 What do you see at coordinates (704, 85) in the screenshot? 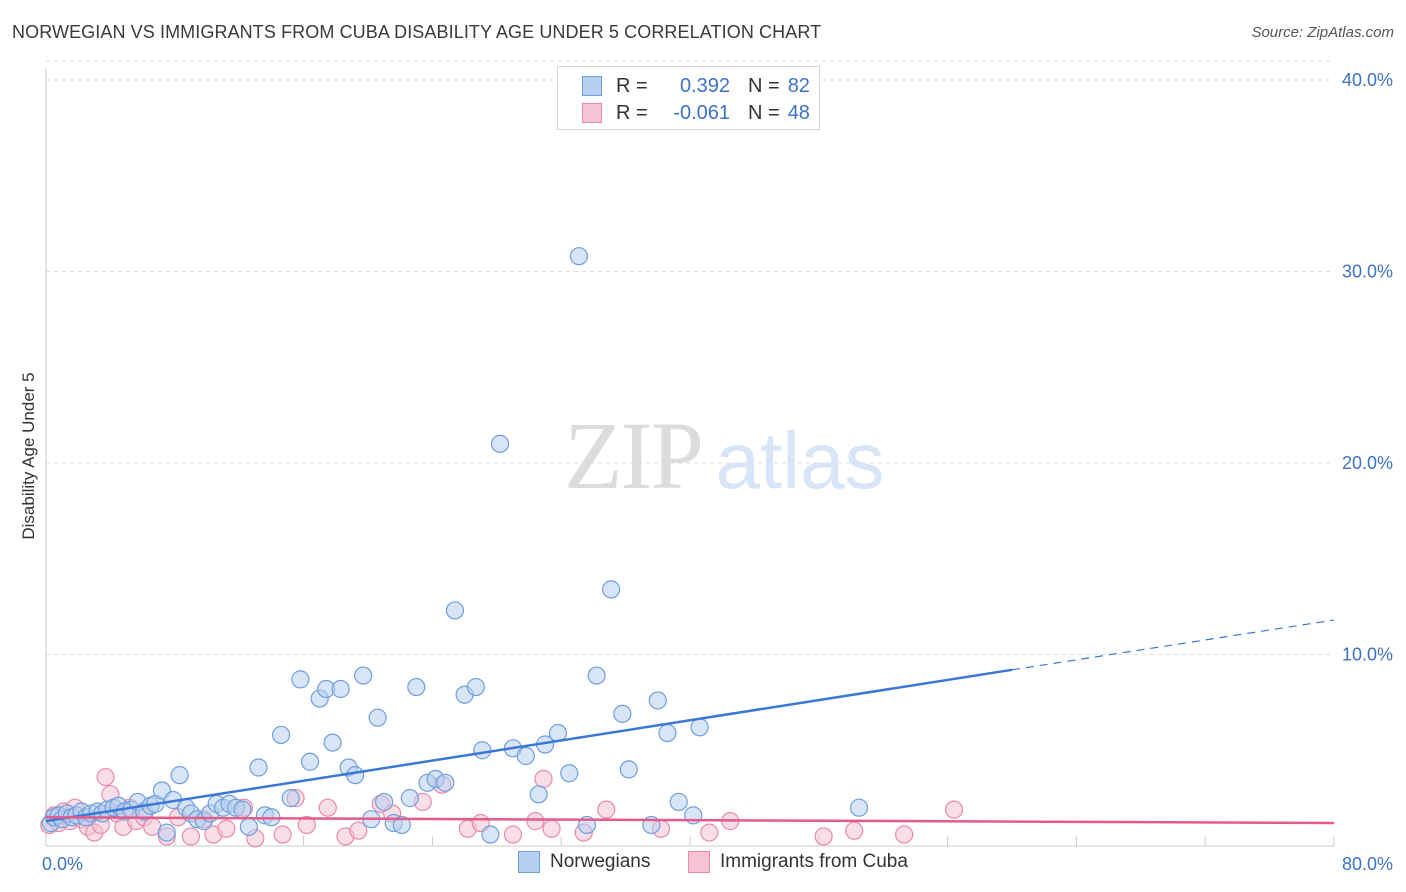
I see `legend-r-value: 0.392` at bounding box center [704, 85].